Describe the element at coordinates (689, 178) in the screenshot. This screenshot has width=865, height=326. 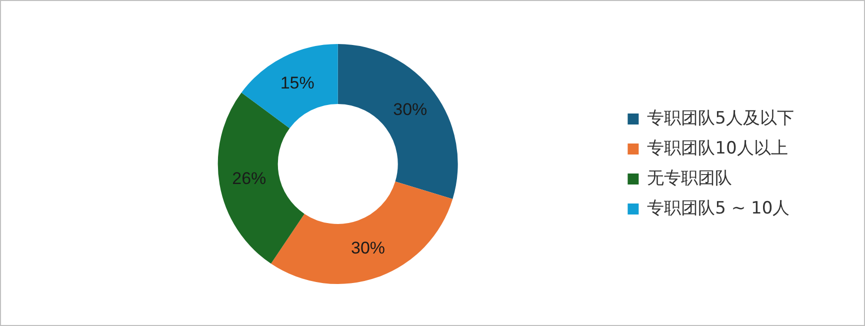
I see `legend-label: 无专职团队` at that location.